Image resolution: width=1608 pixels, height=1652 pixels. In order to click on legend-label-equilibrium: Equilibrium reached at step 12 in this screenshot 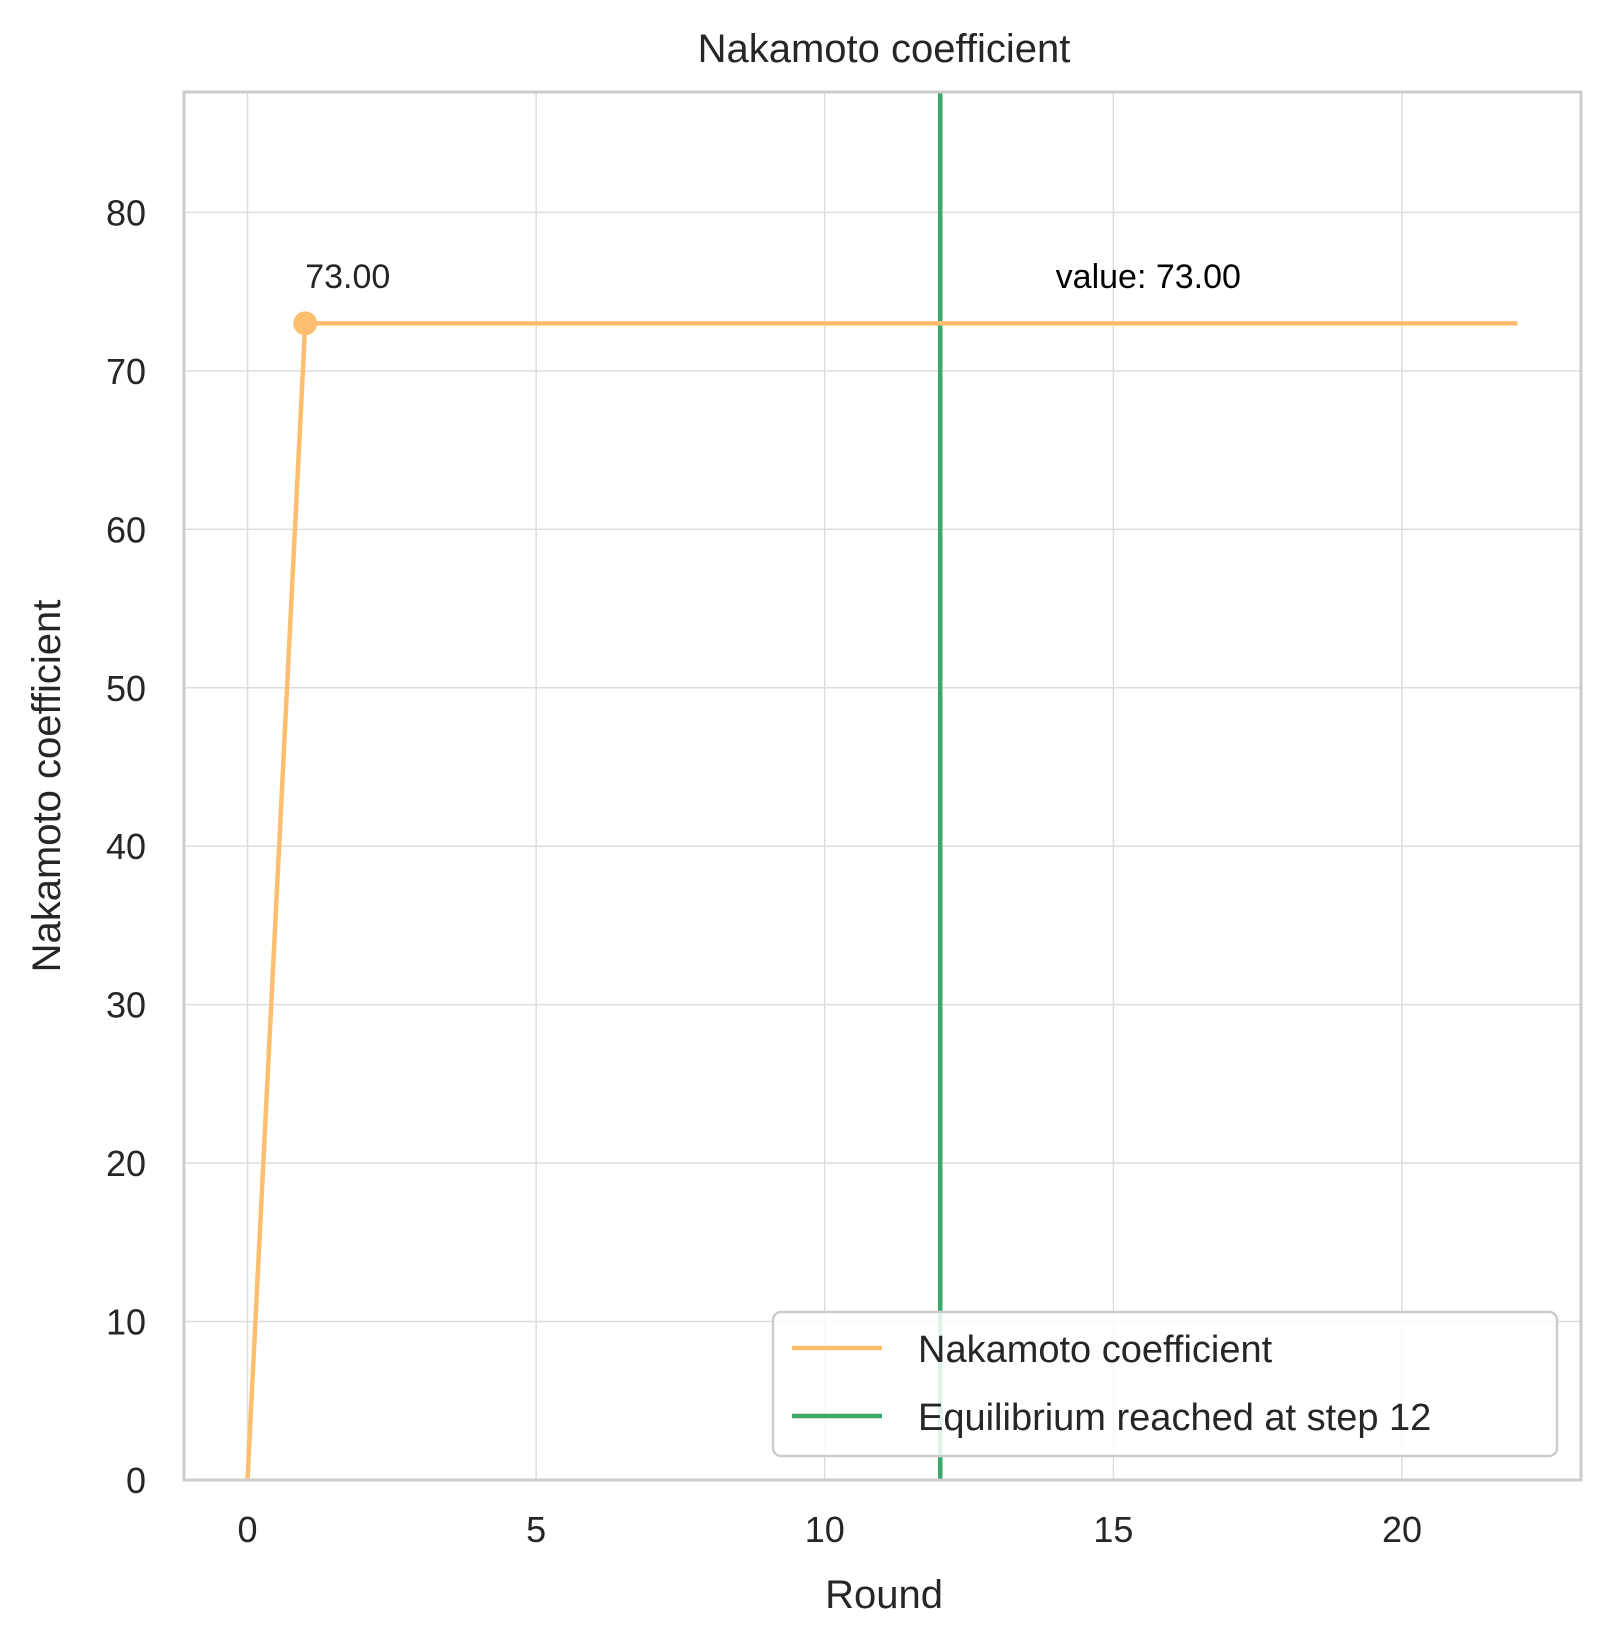, I will do `click(1174, 1418)`.